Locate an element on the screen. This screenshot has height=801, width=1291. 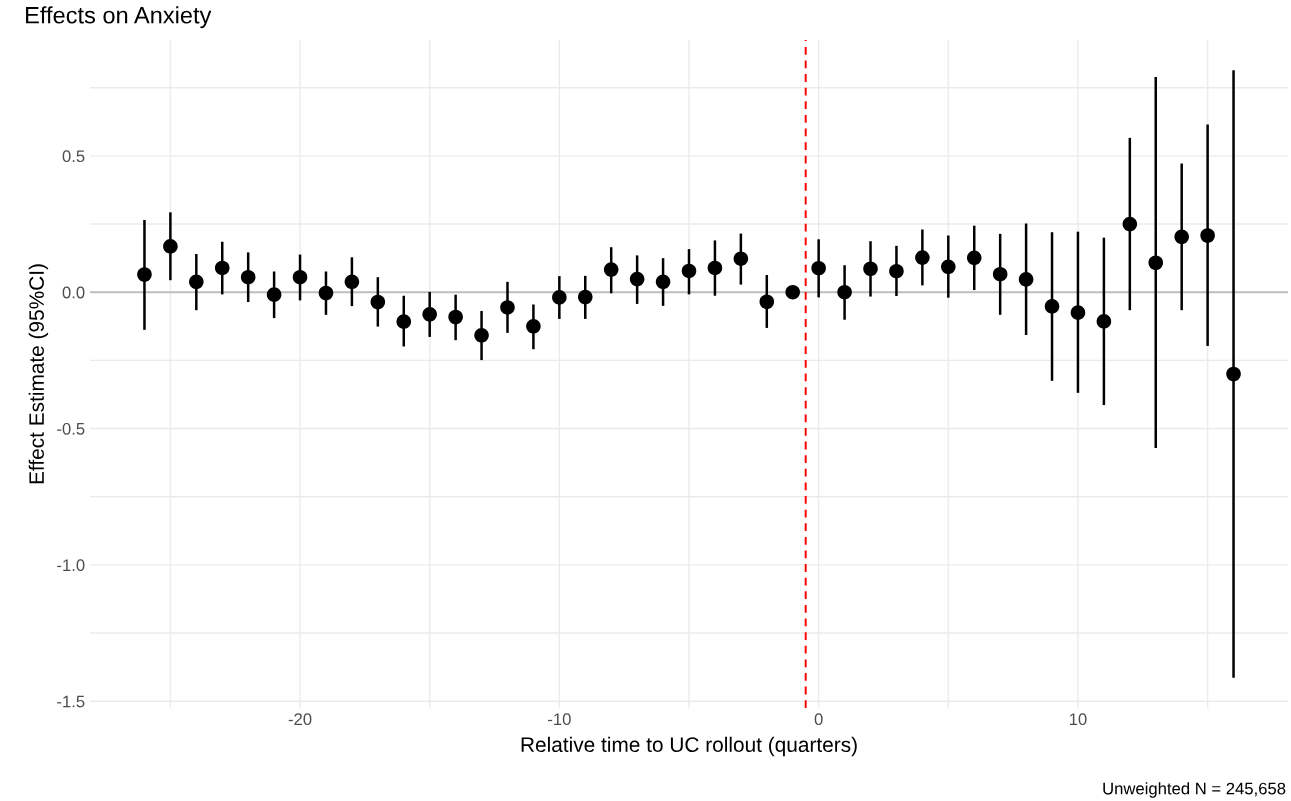
x-tick-label: 0 is located at coordinates (818, 719).